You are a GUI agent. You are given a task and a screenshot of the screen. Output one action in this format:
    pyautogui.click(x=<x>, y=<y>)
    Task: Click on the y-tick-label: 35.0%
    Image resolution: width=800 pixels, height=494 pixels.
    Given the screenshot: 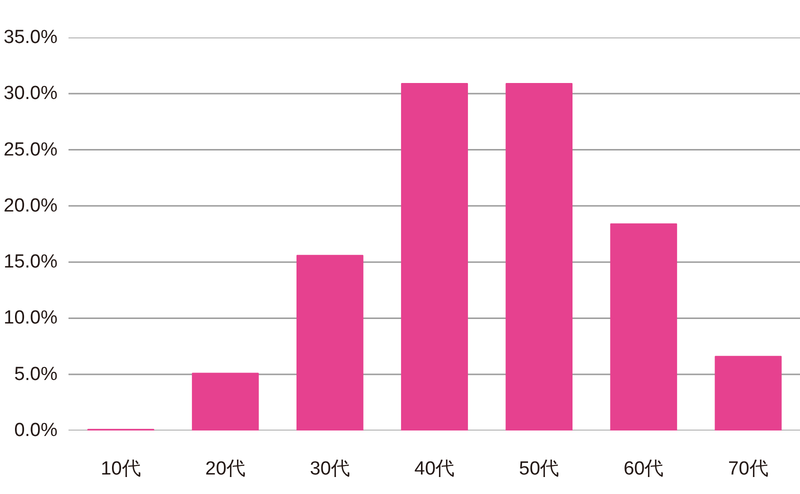 What is the action you would take?
    pyautogui.click(x=31, y=37)
    